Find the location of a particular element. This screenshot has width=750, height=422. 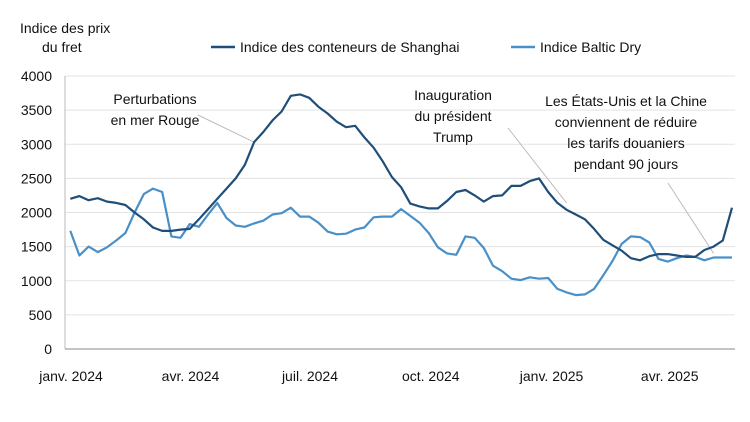

x-tick-label: janv. 2025 is located at coordinates (551, 376).